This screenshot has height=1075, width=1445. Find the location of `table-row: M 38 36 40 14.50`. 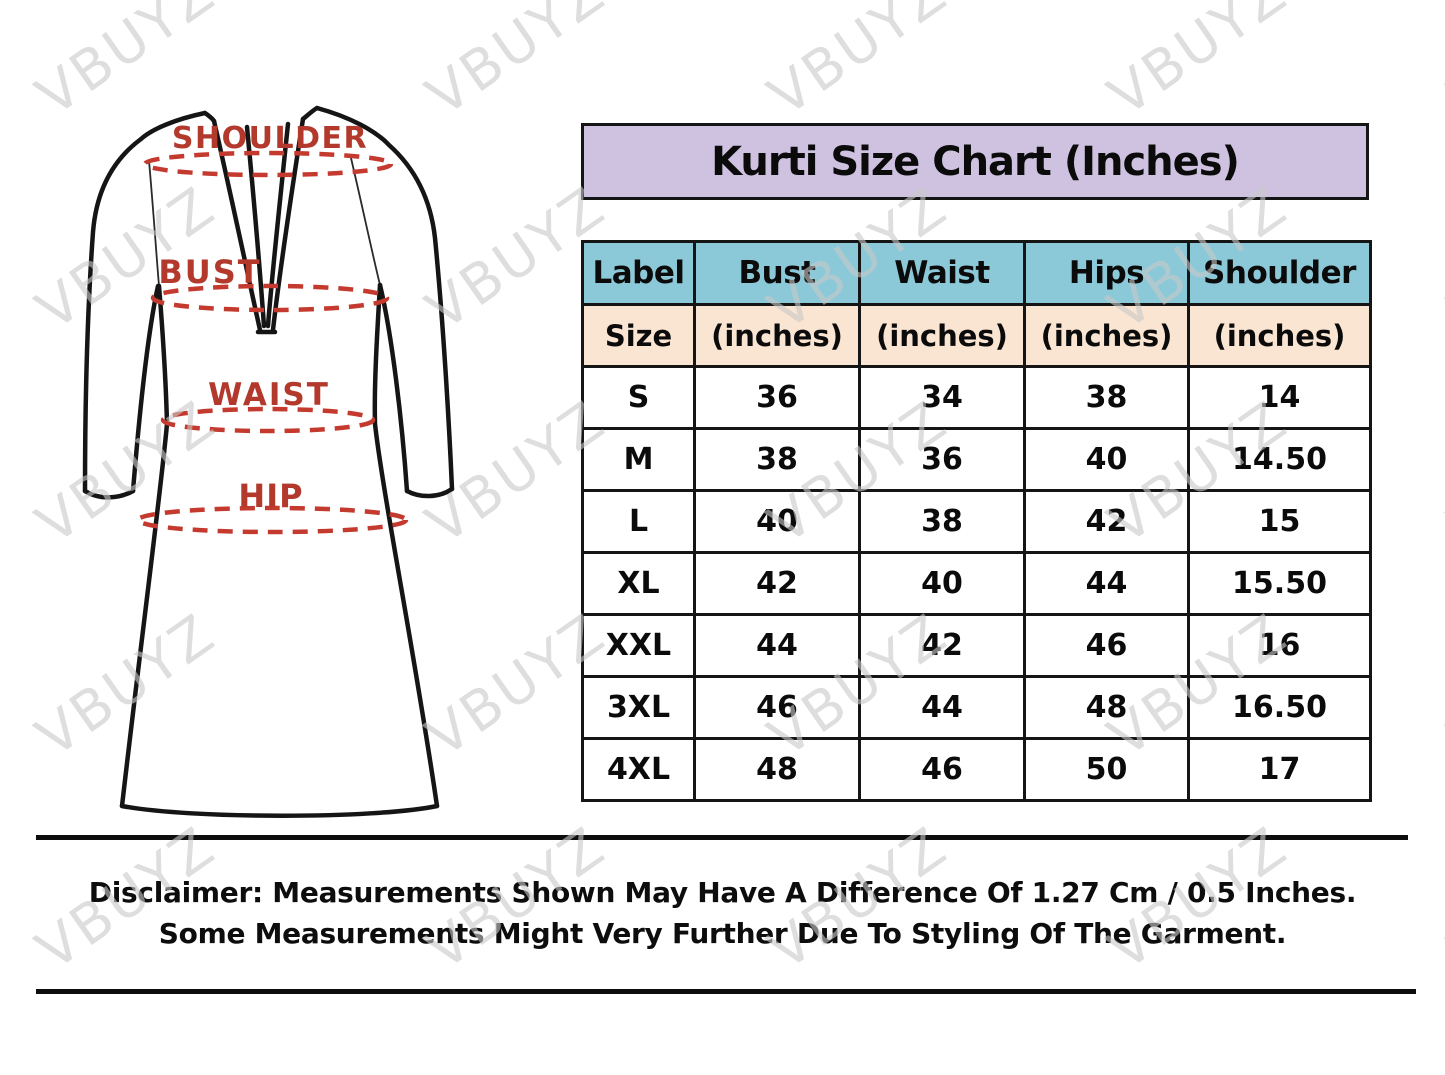

table-row: M 38 36 40 14.50 is located at coordinates (976, 459).